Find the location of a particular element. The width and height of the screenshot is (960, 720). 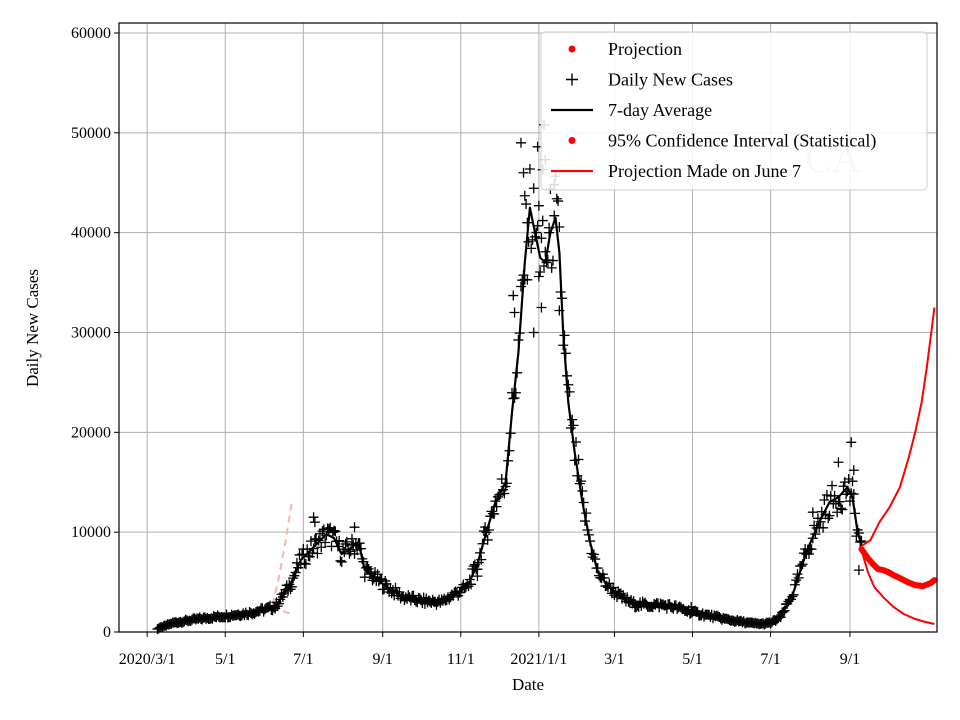

legend-label-daily: Daily New Cases is located at coordinates (670, 80).